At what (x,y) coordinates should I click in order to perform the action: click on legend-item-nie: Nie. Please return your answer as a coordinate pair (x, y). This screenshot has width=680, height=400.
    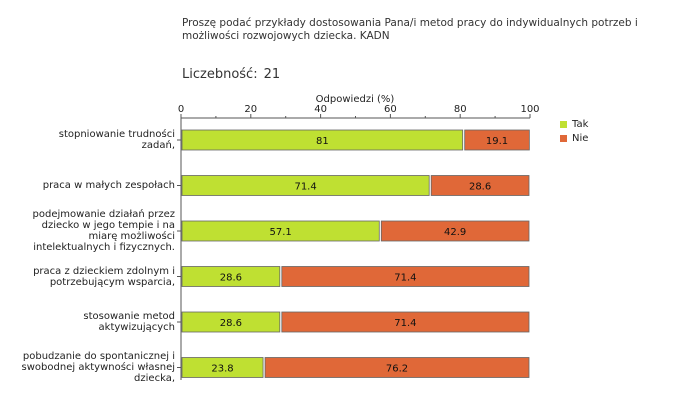
    Looking at the image, I should click on (574, 138).